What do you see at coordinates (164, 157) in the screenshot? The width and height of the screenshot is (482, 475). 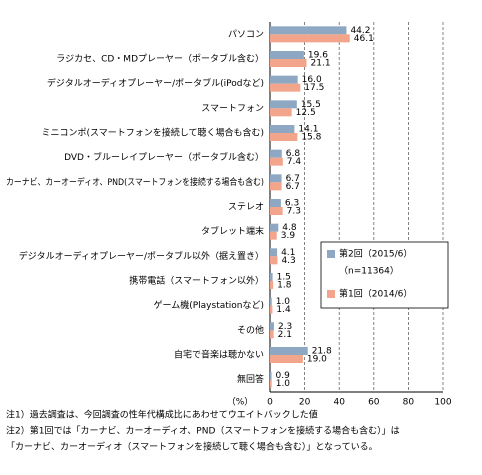 I see `category-label: DVD・ブルーレイプレーヤー（ポータブル含む）` at bounding box center [164, 157].